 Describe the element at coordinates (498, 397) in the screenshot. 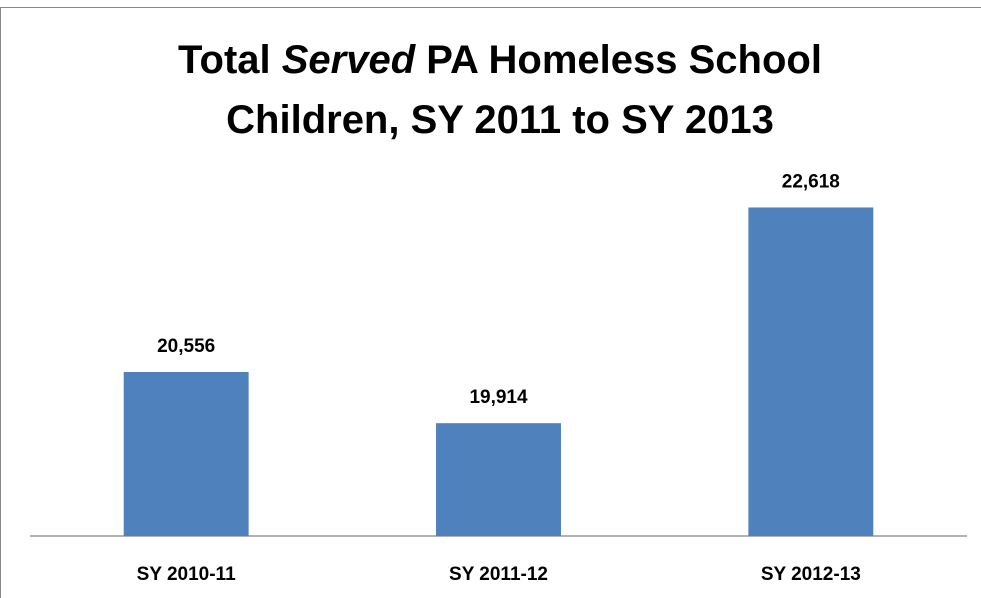

I see `data-label: 19,914` at that location.